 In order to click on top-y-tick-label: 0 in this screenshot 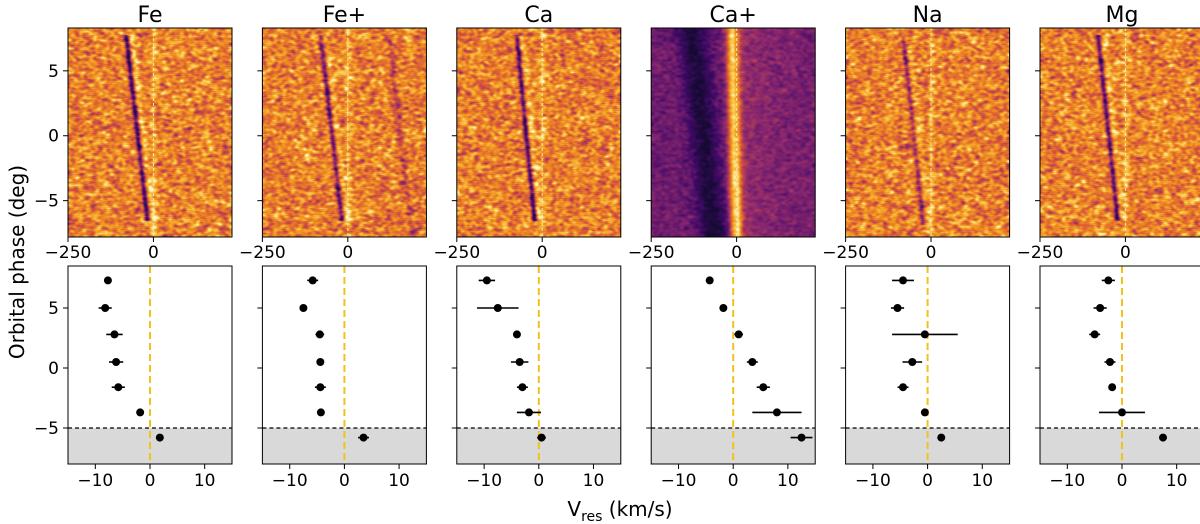, I will do `click(53, 137)`.